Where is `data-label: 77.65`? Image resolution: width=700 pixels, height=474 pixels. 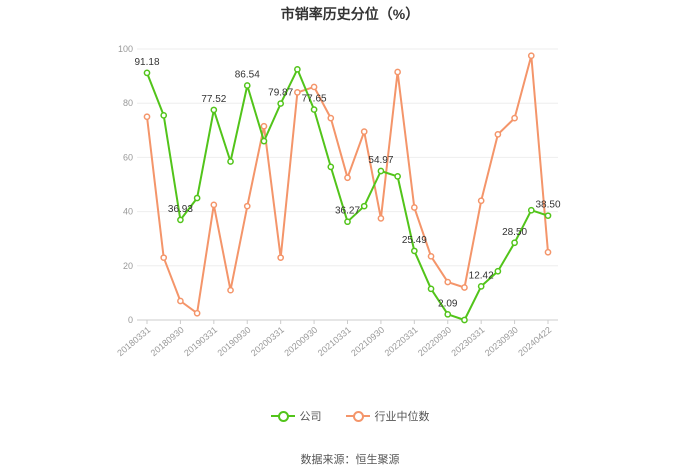
data-label: 77.65 is located at coordinates (314, 99).